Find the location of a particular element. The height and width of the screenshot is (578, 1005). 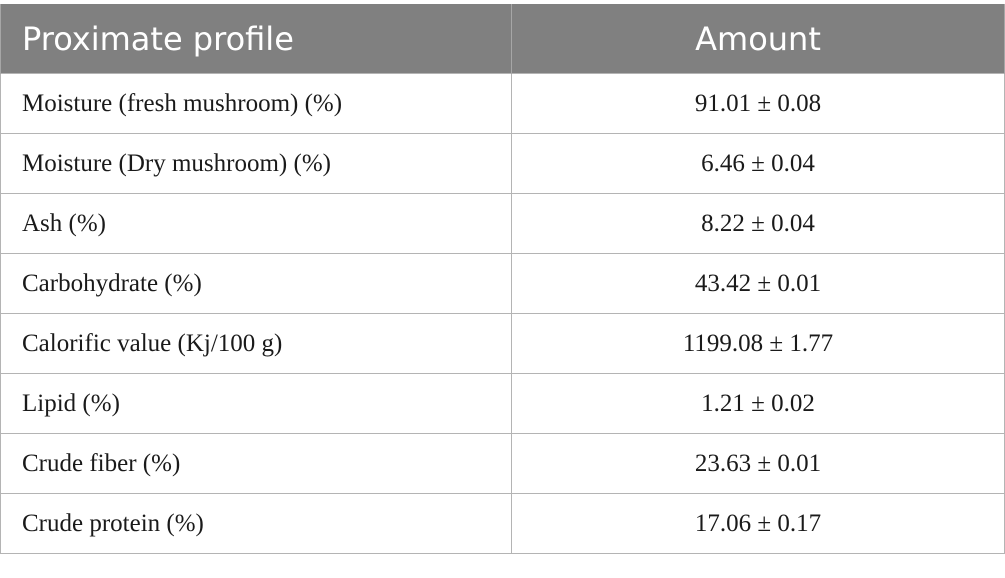

table-row: Carbohydrate (%) 43.42 ± 0.01 is located at coordinates (502, 283).